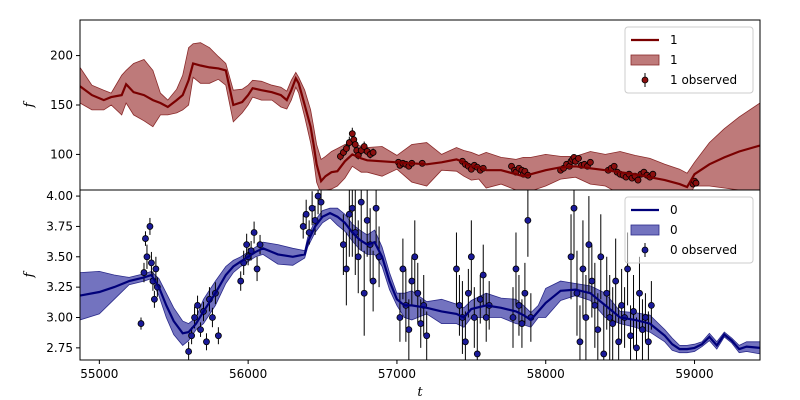  Describe the element at coordinates (546, 374) in the screenshot. I see `x-tick-label: 58000` at that location.